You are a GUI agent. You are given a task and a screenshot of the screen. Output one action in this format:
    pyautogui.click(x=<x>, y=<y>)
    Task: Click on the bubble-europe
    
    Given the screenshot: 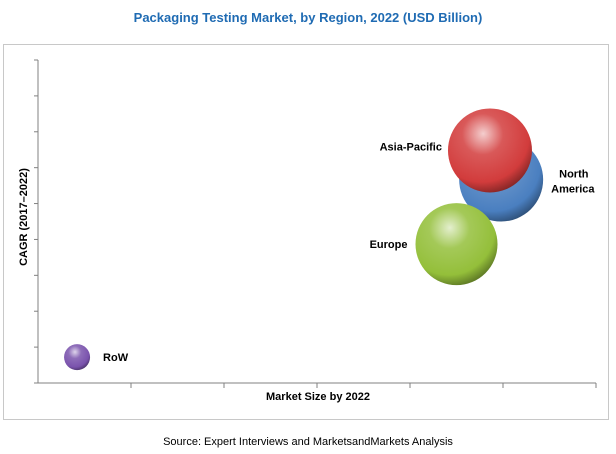 What is the action you would take?
    pyautogui.click(x=456, y=244)
    